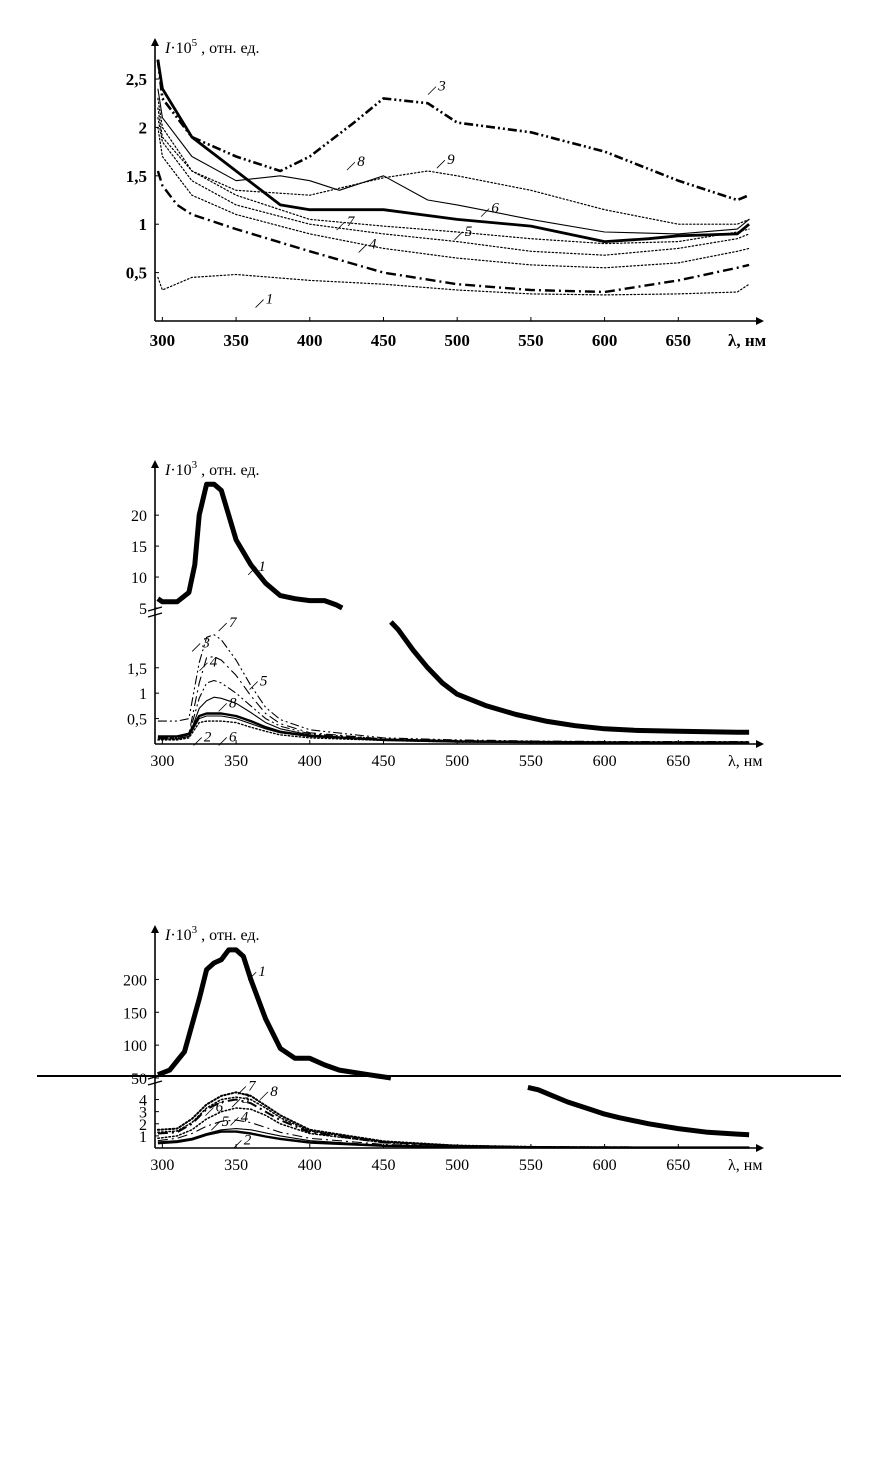 The width and height of the screenshot is (875, 1483). I want to click on series-2-line, so click(453, 232).